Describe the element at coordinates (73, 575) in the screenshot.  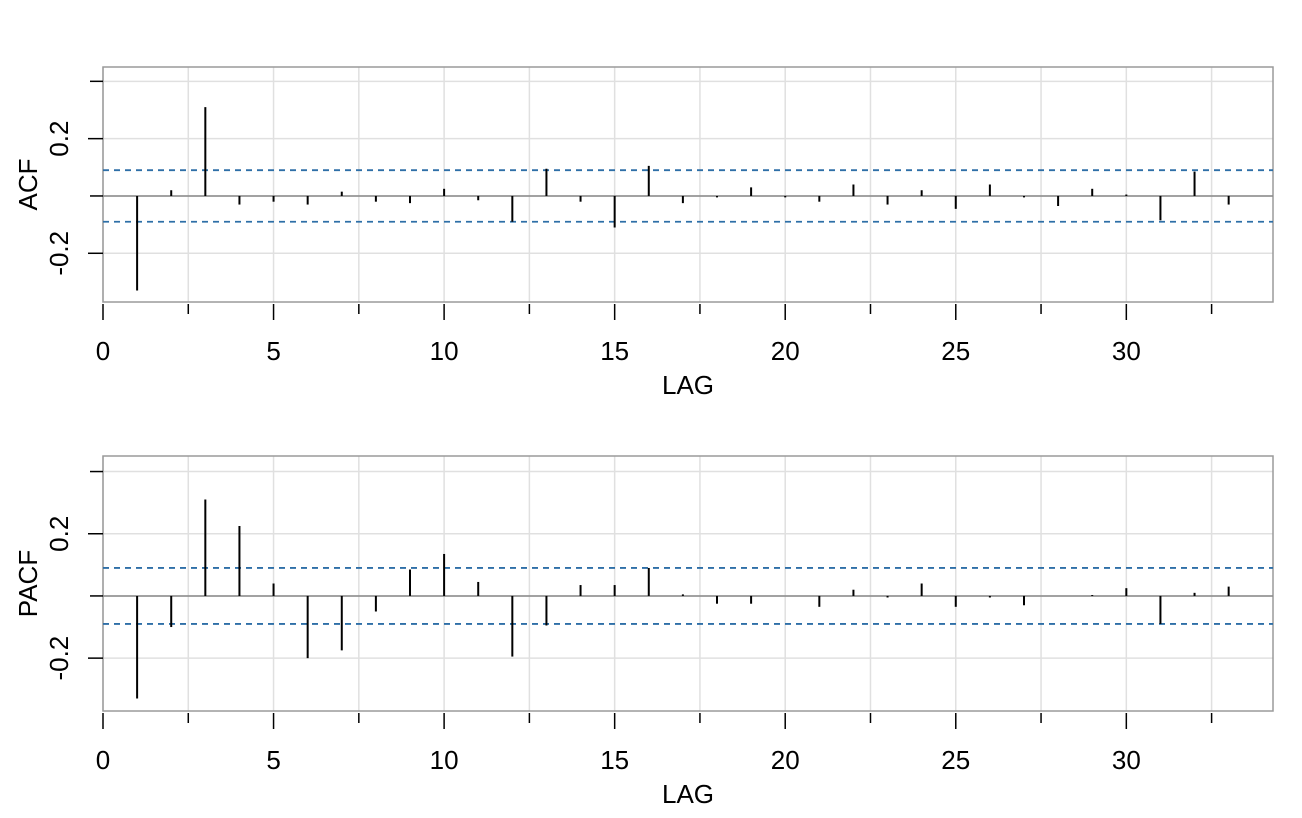
I see `pacf-y-axis: -0.2 0.2` at that location.